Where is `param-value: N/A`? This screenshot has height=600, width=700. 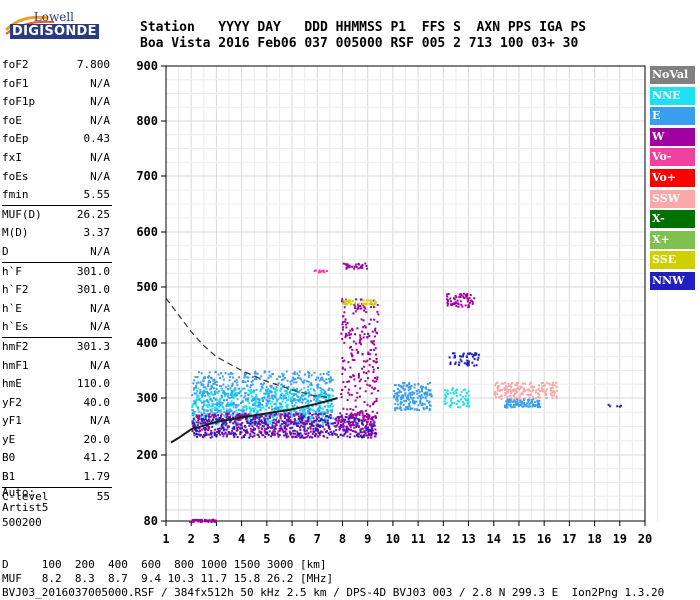 param-value: N/A is located at coordinates (100, 102).